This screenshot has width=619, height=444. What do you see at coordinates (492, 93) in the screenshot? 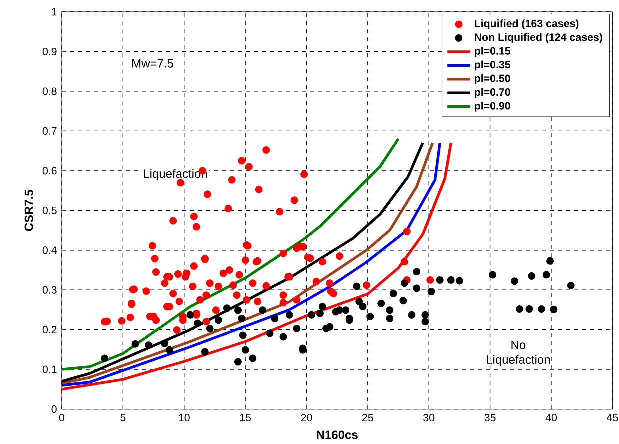
I see `legend-label: pl=0.70` at bounding box center [492, 93].